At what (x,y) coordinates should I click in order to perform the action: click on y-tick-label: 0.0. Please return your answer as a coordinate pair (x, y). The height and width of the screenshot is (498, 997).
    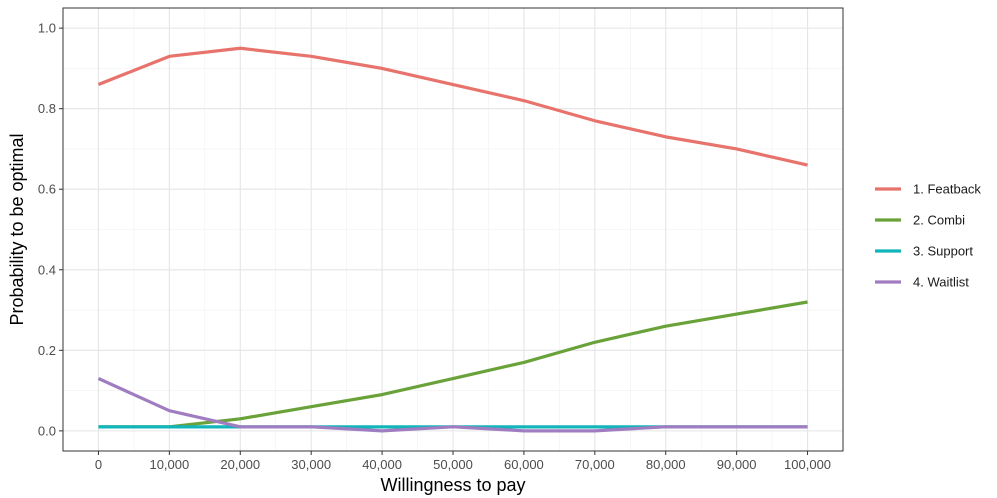
    Looking at the image, I should click on (47, 430).